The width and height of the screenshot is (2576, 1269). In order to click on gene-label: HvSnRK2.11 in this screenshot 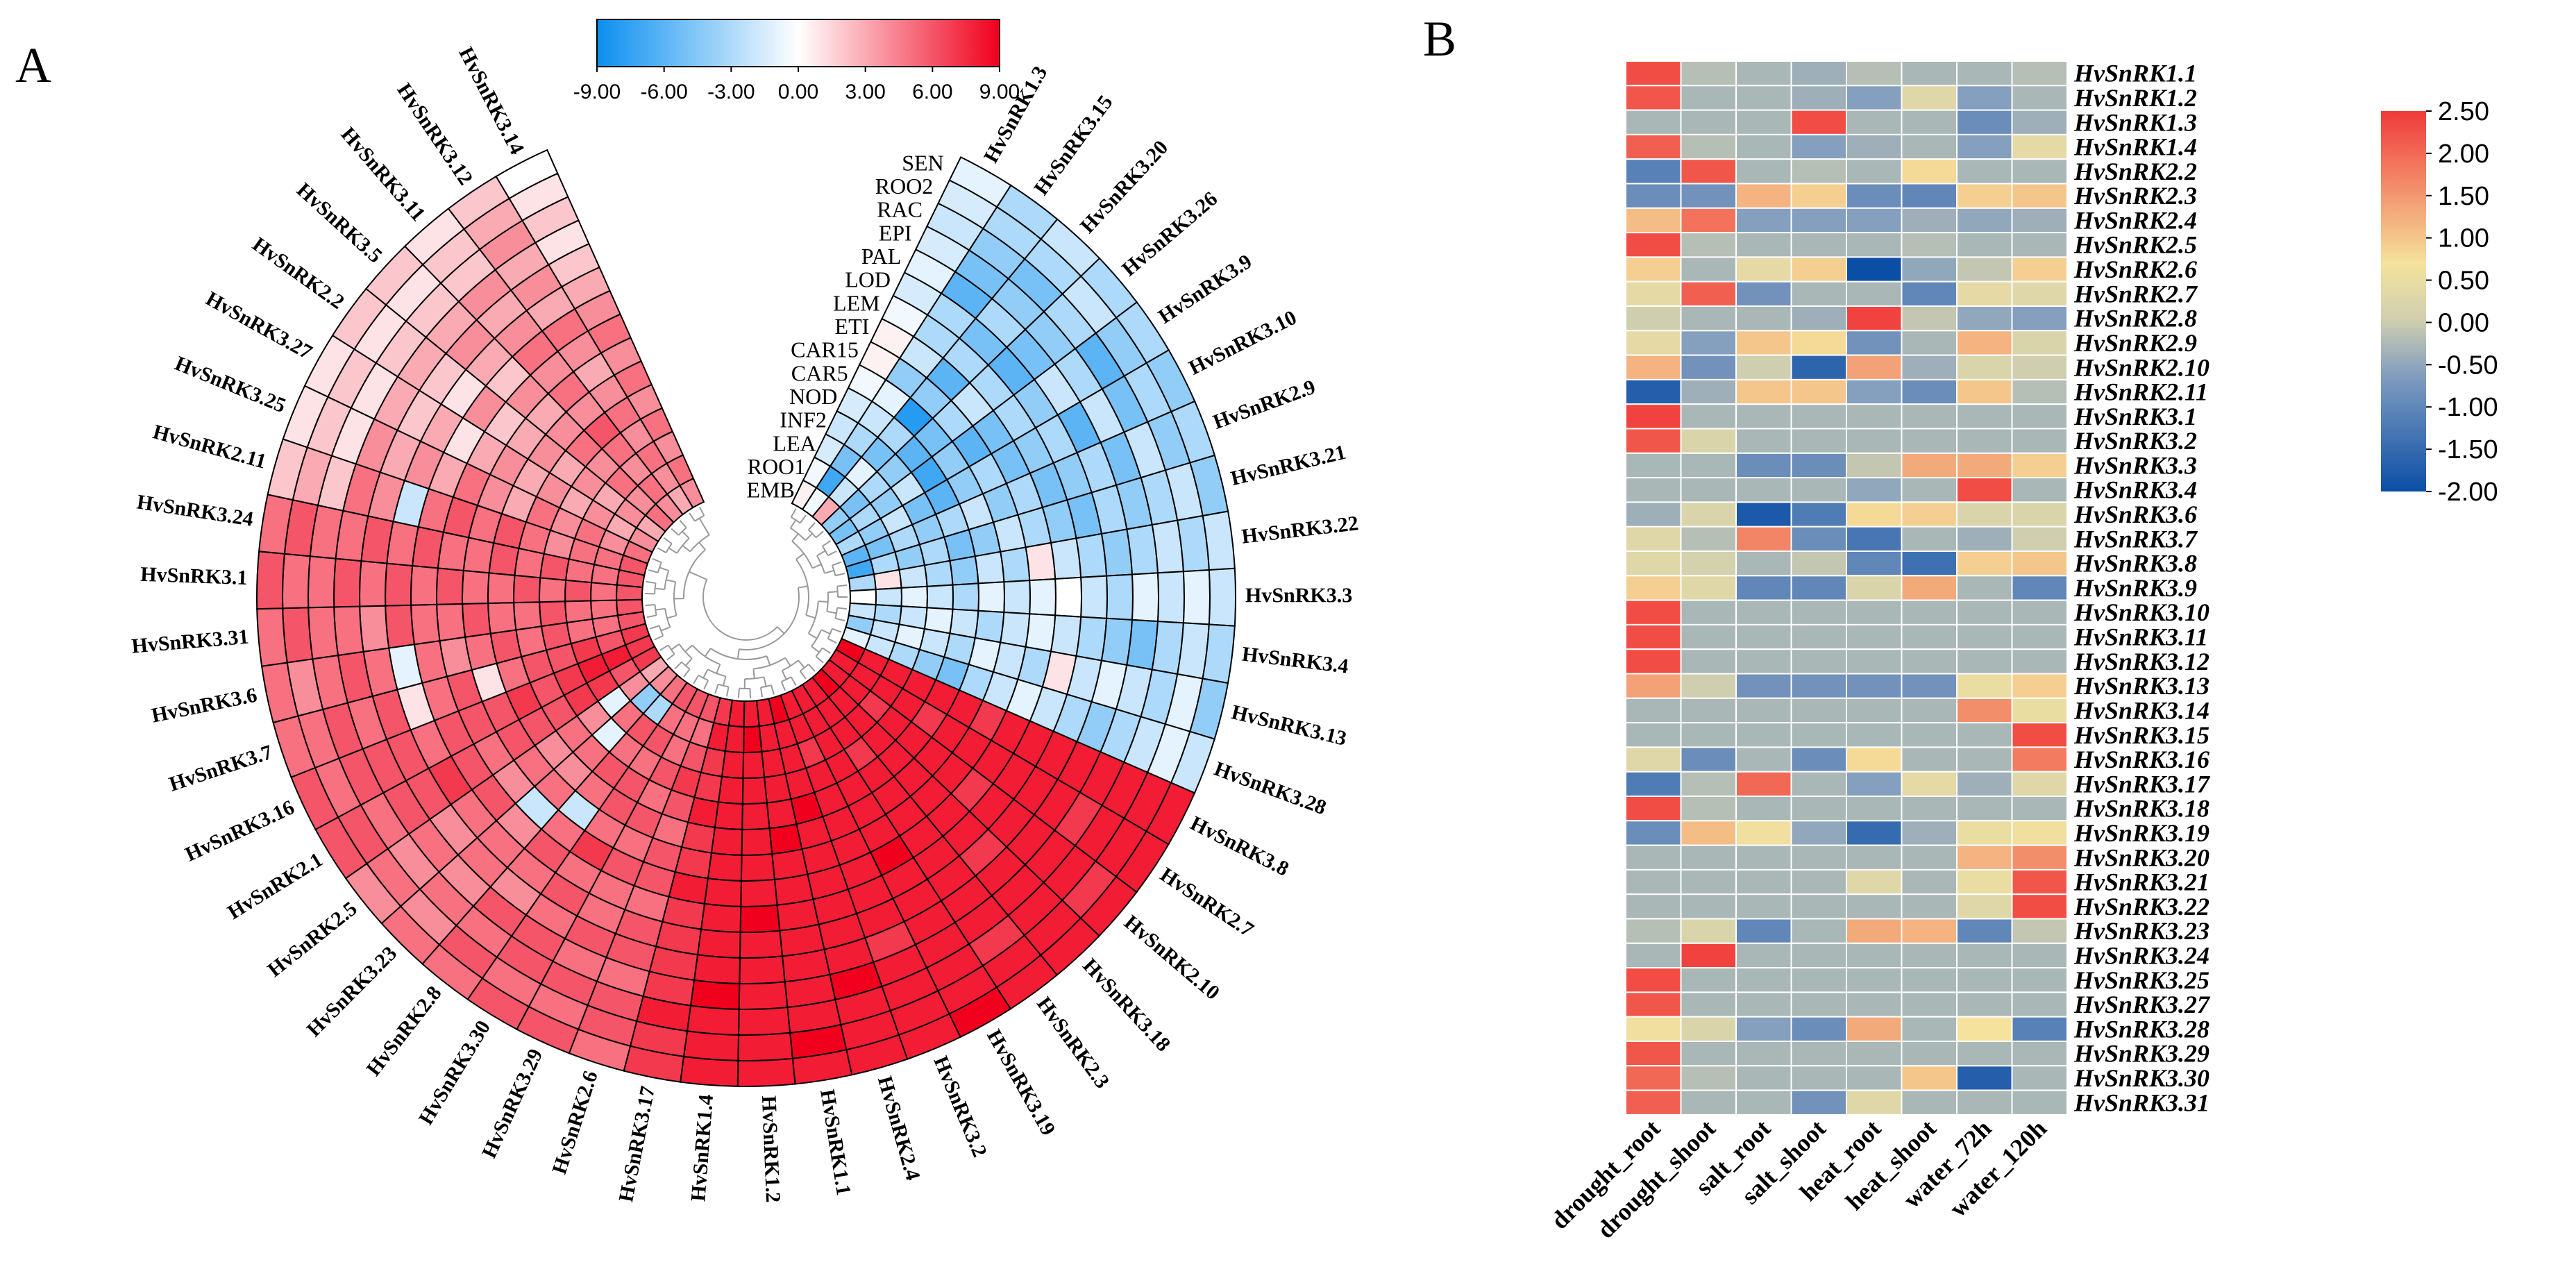, I will do `click(2140, 392)`.